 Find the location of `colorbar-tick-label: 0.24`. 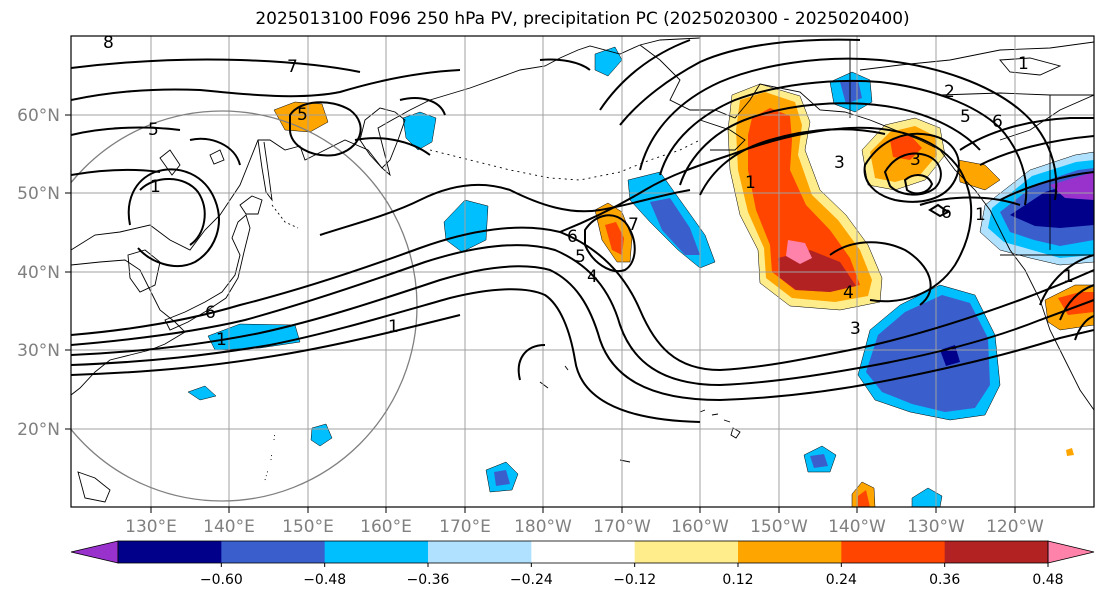

colorbar-tick-label: 0.24 is located at coordinates (841, 580).